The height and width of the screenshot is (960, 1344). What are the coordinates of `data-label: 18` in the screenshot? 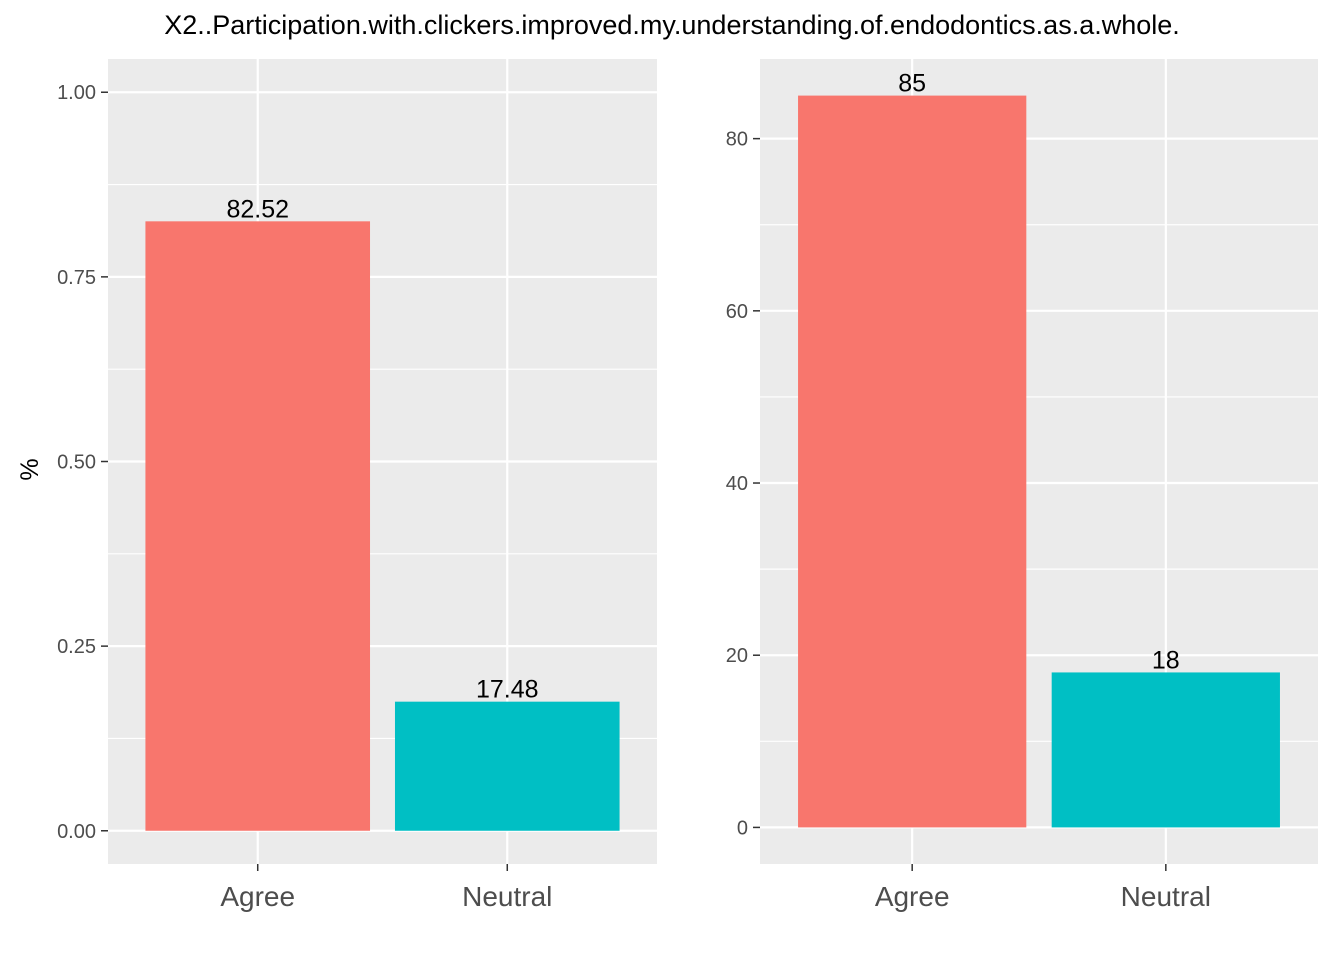 It's located at (1166, 660).